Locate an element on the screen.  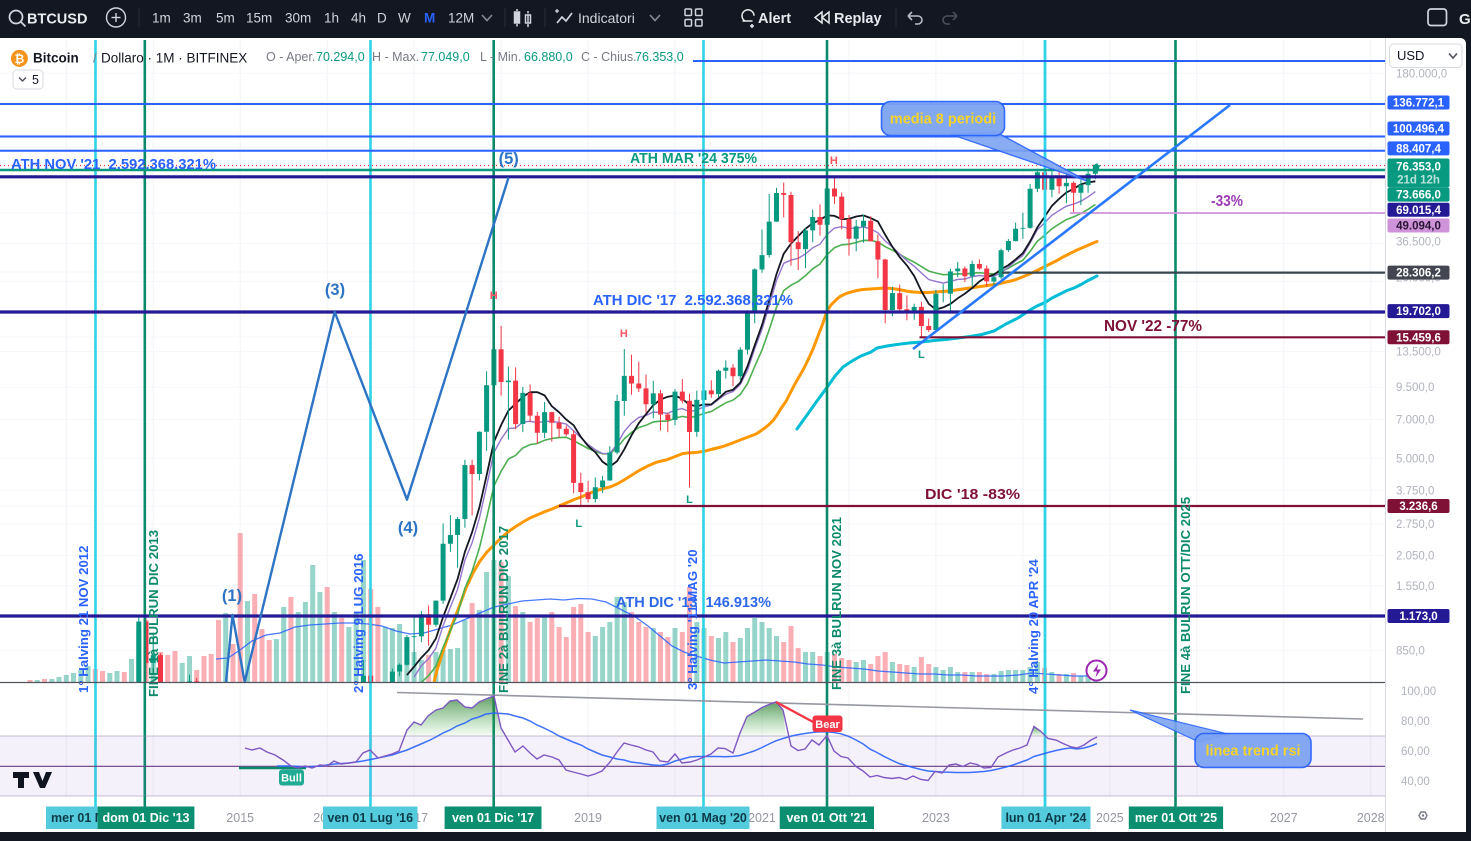
svg-text: 2015 is located at coordinates (240, 818).